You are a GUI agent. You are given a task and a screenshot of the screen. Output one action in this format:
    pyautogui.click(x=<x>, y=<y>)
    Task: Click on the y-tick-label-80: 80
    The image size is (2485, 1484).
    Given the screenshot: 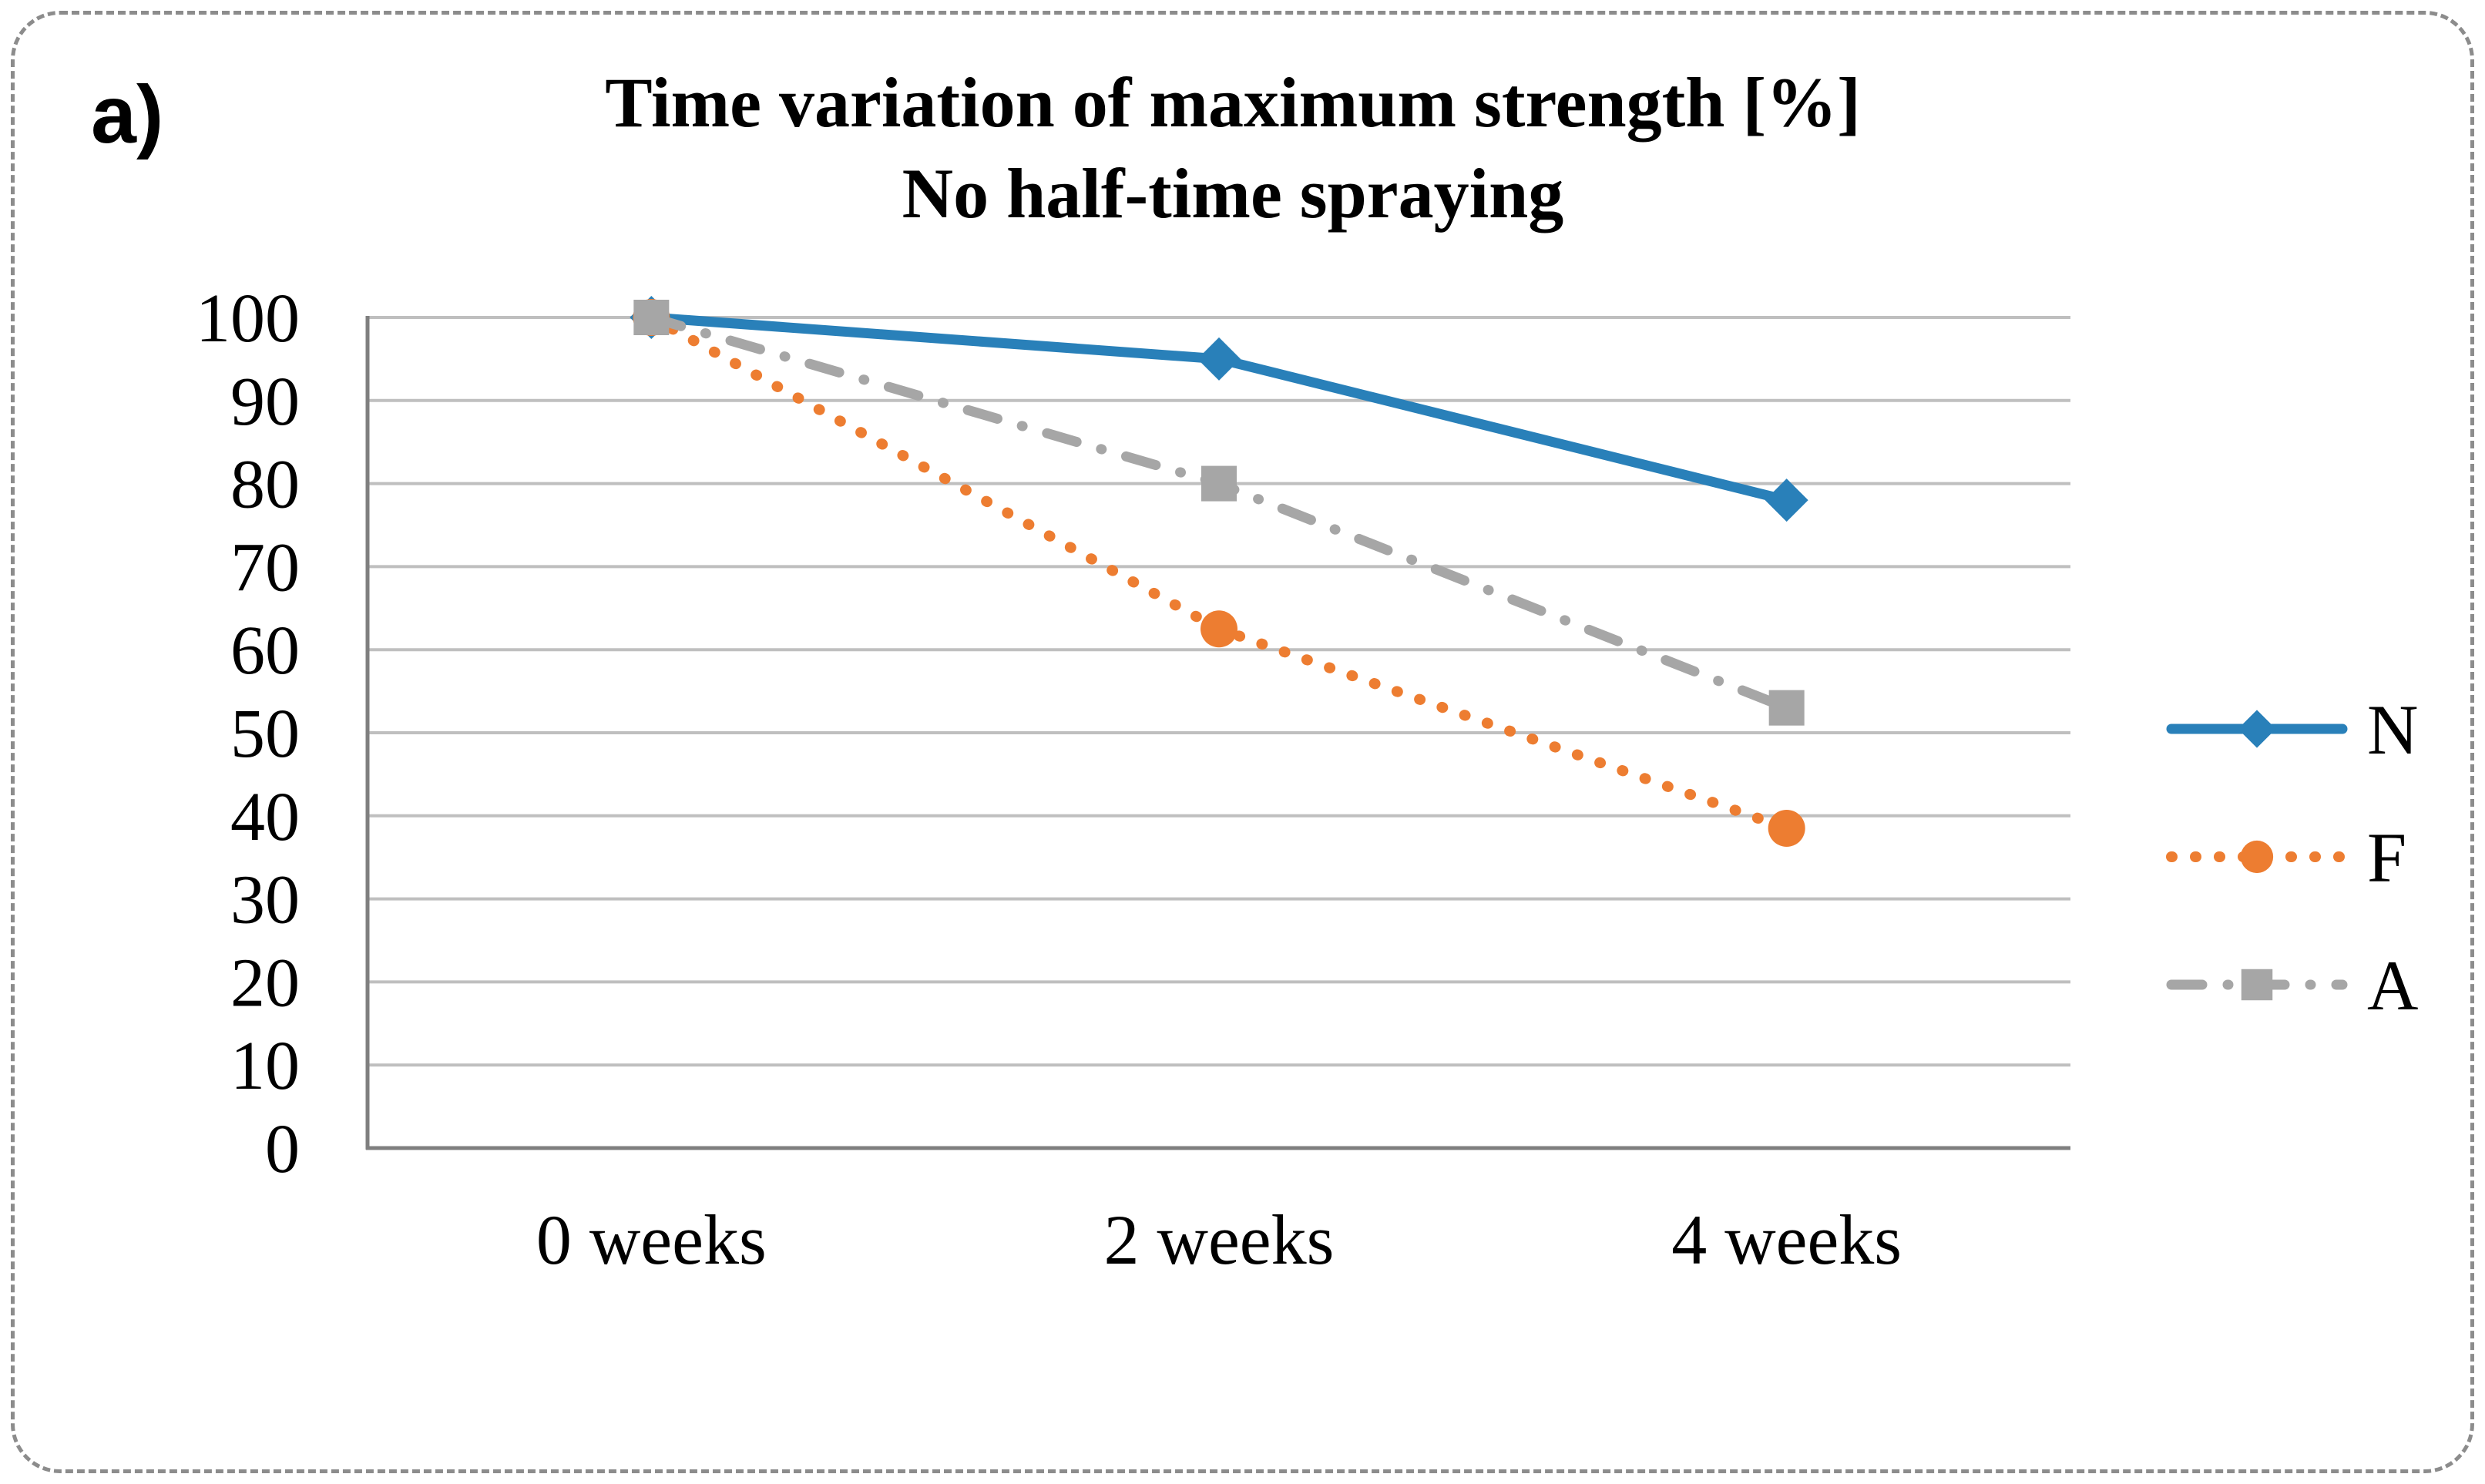 What is the action you would take?
    pyautogui.click(x=265, y=485)
    